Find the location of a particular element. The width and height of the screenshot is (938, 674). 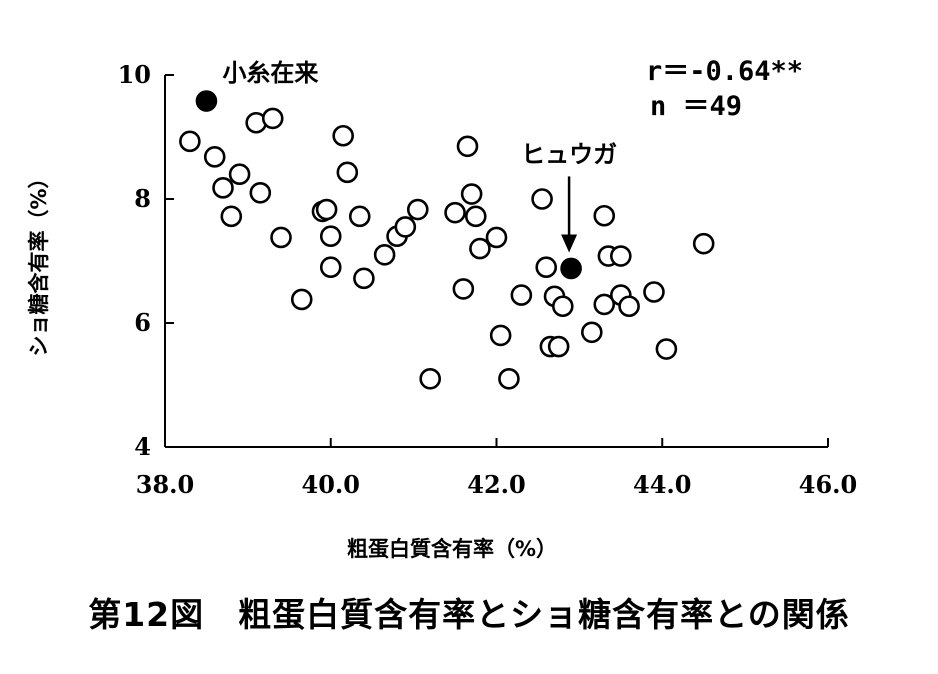

correlation-stat: r＝-0.64** is located at coordinates (724, 71).